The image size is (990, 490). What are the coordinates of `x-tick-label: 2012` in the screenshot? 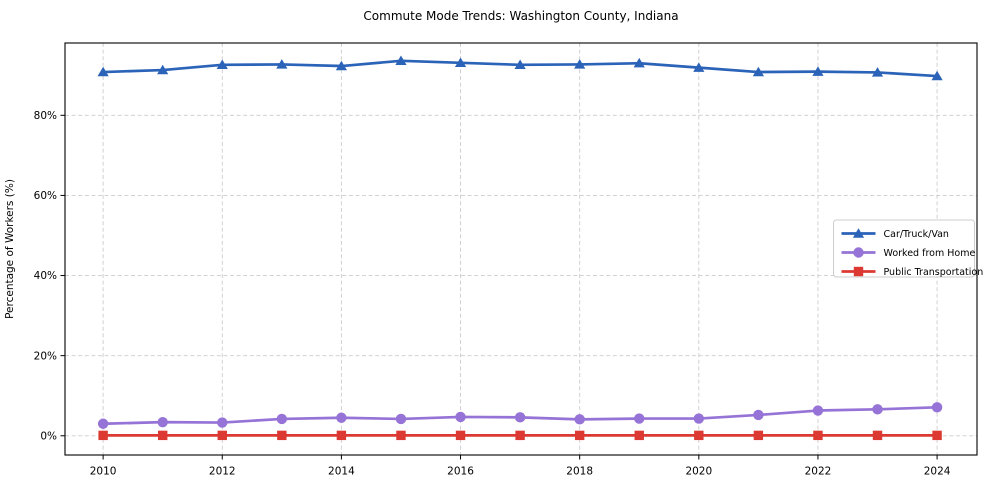 It's located at (222, 472).